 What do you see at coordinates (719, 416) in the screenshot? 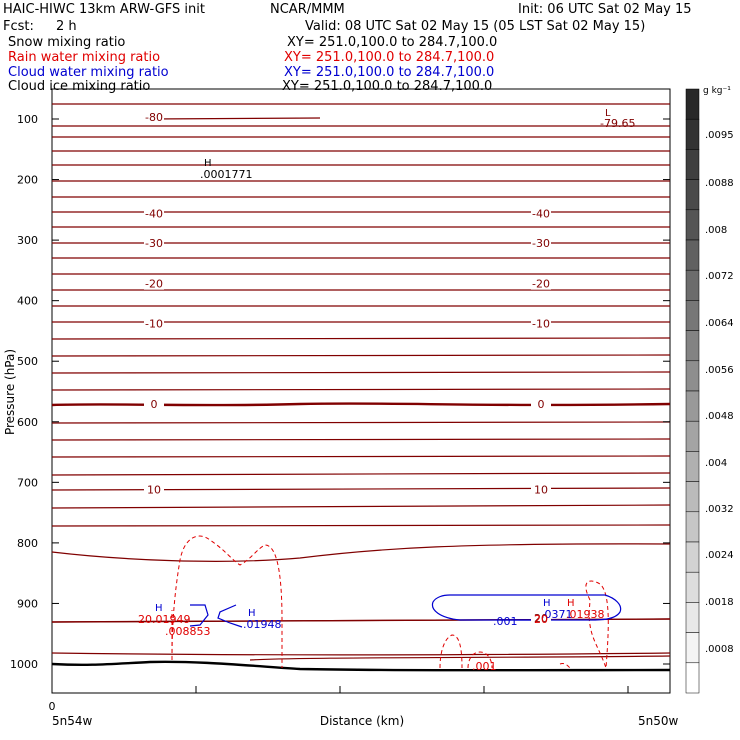
I see `colorbar-label: .0048` at bounding box center [719, 416].